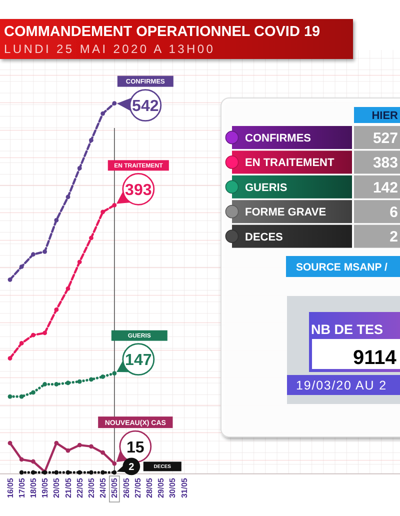  I want to click on category-label: DECES, so click(264, 237).